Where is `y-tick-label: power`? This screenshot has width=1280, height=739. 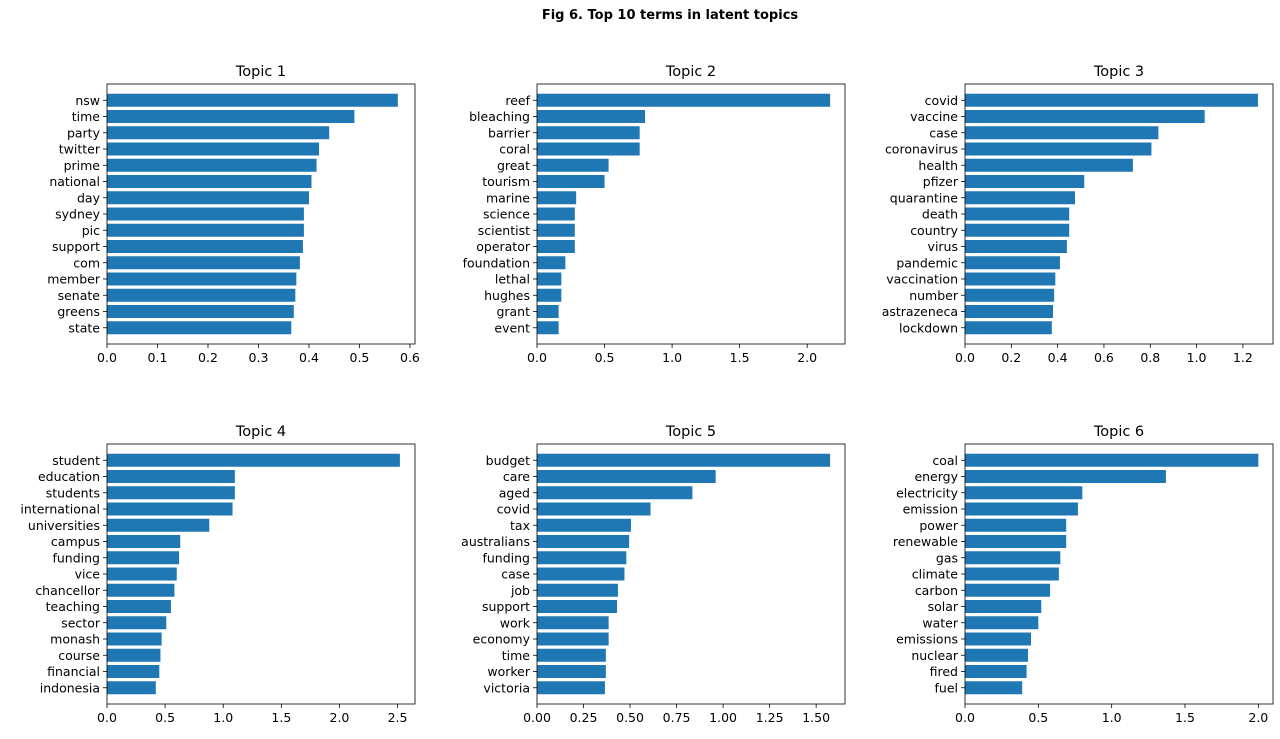 y-tick-label: power is located at coordinates (938, 525).